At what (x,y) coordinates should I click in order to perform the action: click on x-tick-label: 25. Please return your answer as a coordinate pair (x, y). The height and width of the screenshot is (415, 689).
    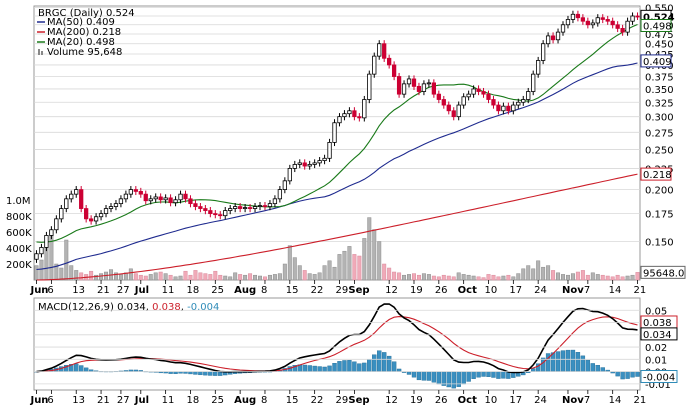
    Looking at the image, I should click on (217, 400).